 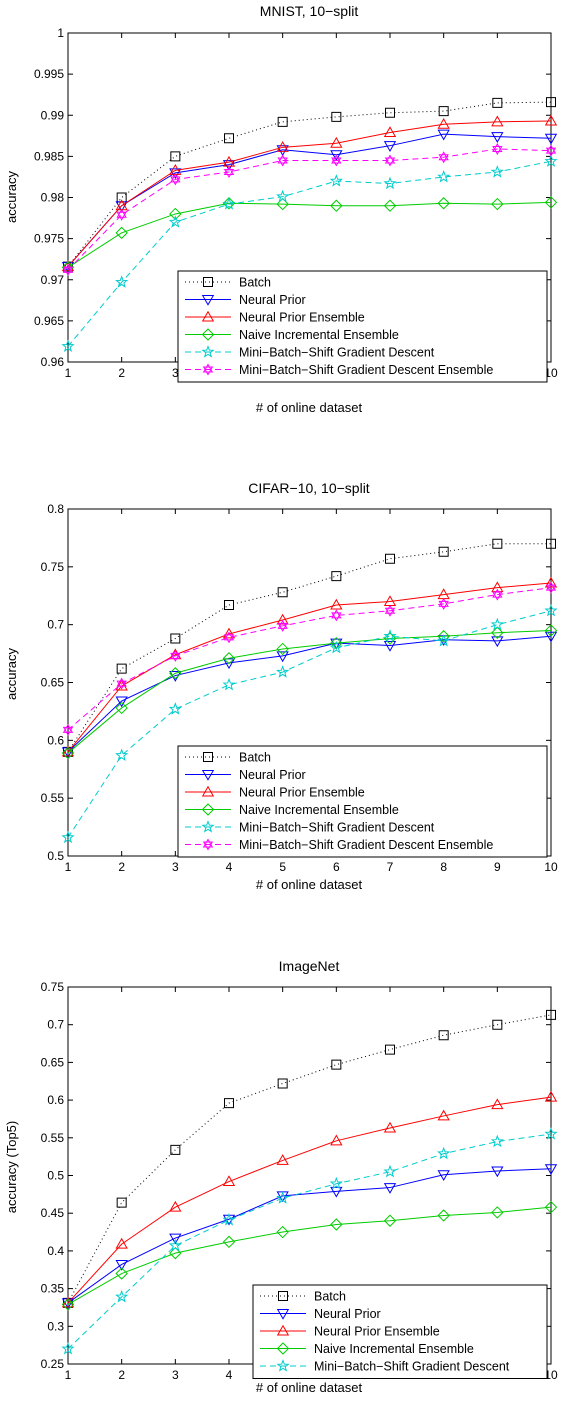 What do you see at coordinates (551, 1375) in the screenshot?
I see `x-tick-label: 10` at bounding box center [551, 1375].